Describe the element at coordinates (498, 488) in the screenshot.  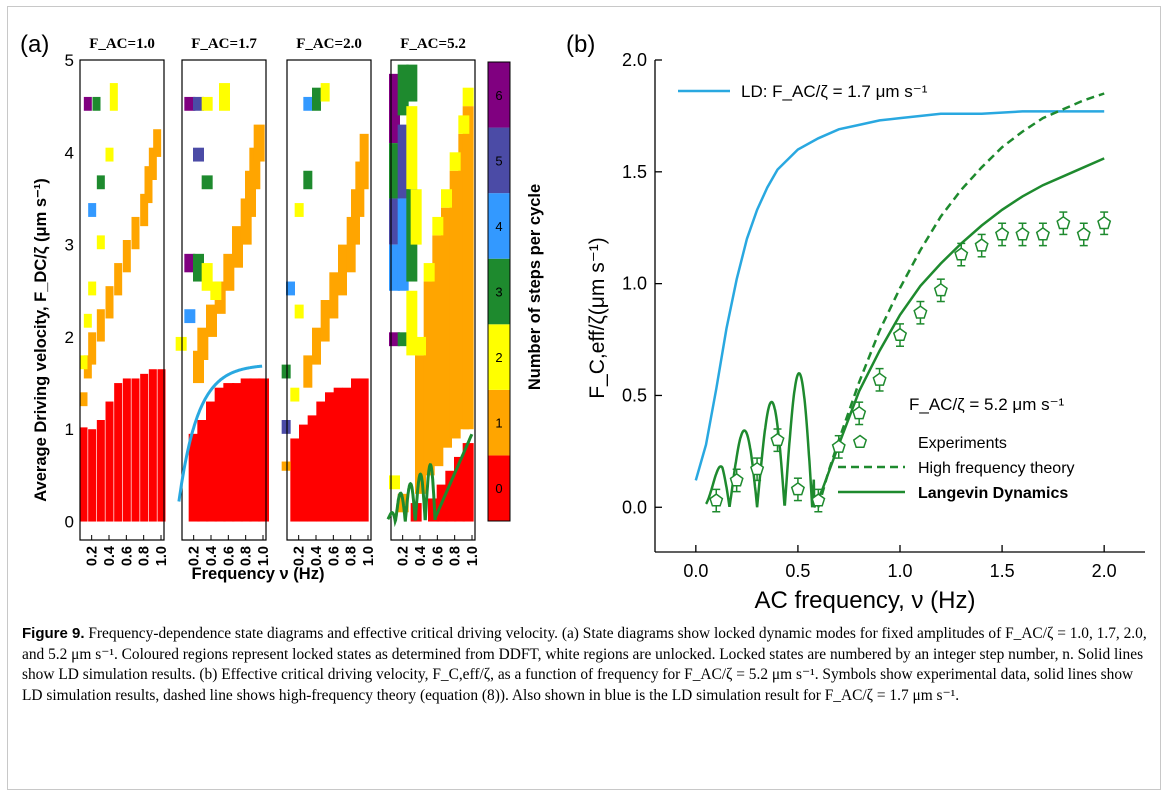
I see `colorbar-tick: 0` at that location.